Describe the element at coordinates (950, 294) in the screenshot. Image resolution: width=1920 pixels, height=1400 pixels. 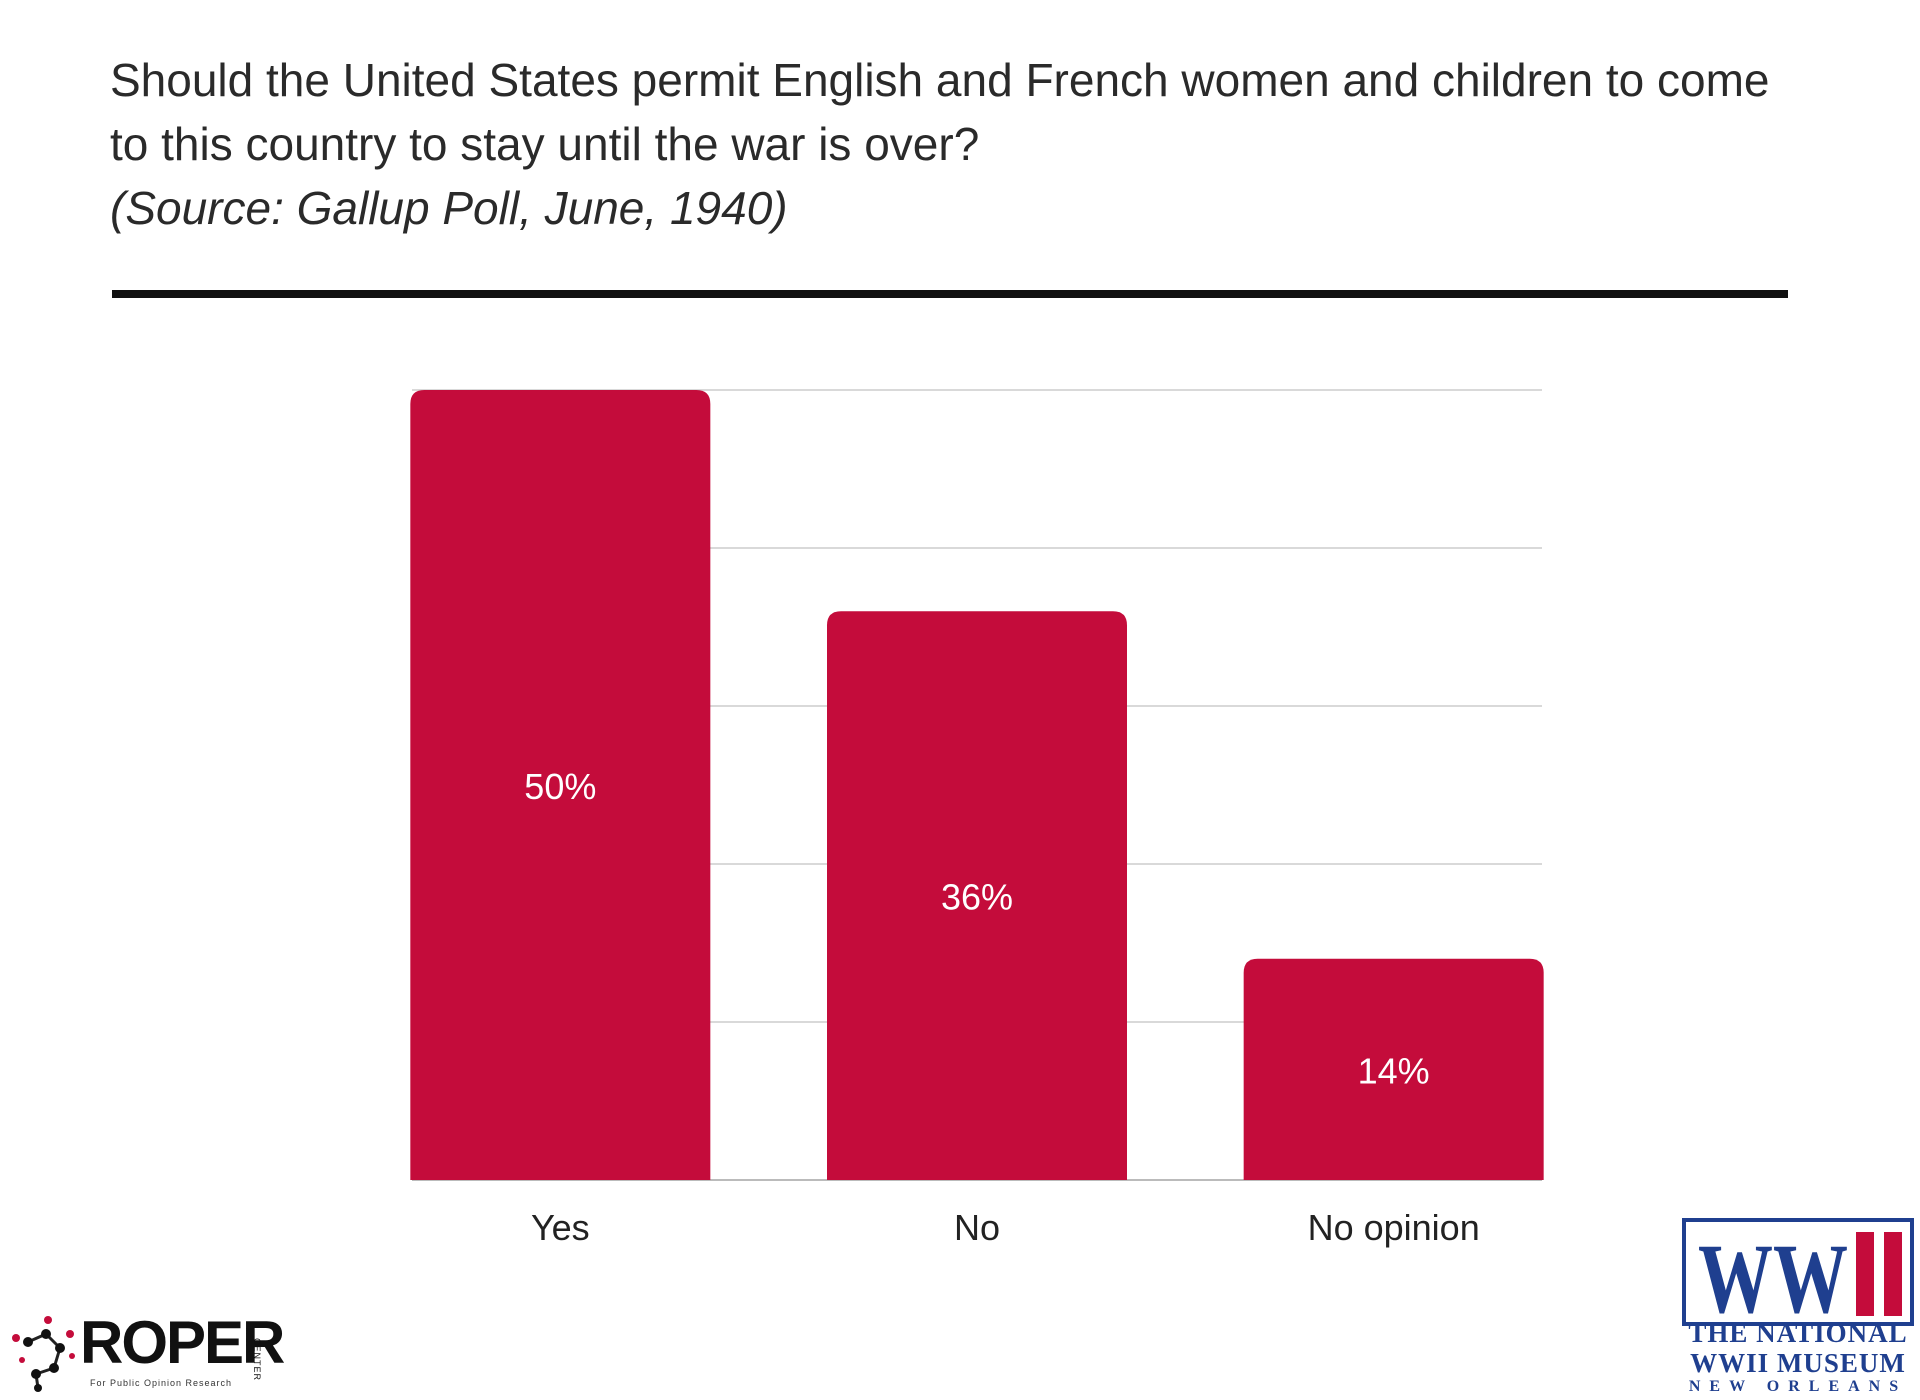
I see `header-divider` at that location.